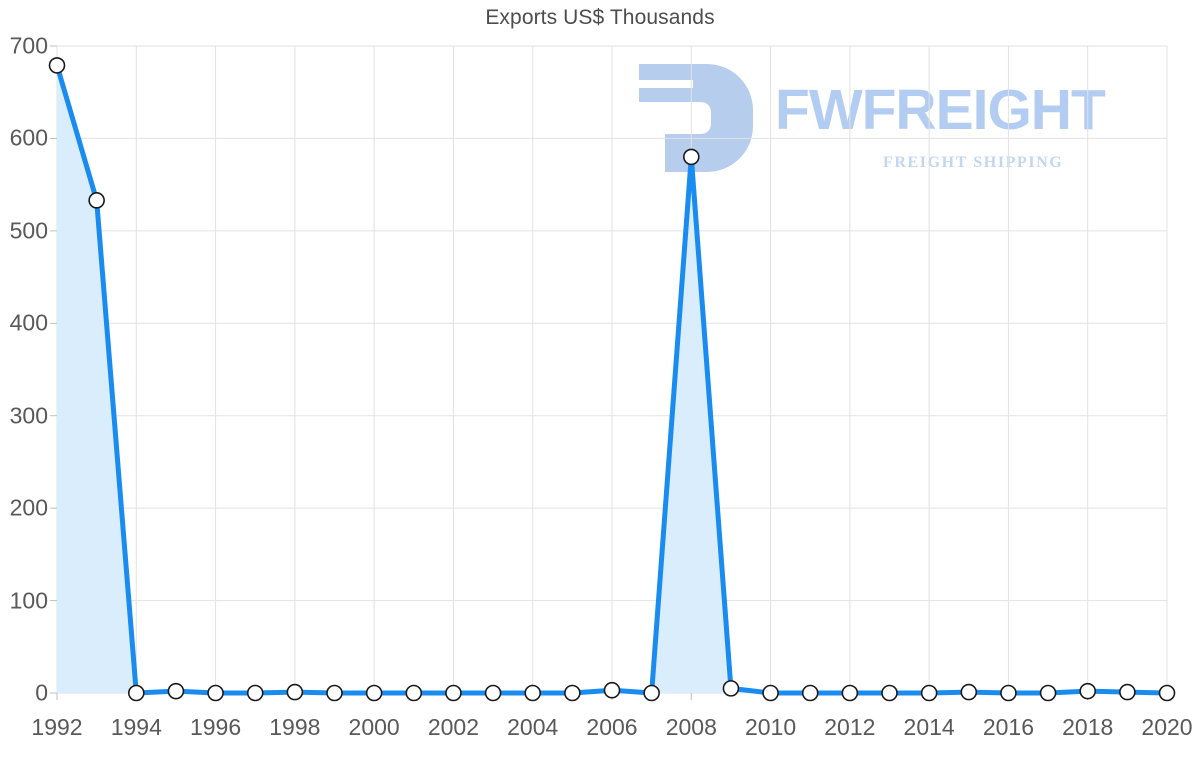 Image resolution: width=1200 pixels, height=763 pixels. Describe the element at coordinates (28, 230) in the screenshot. I see `y-axis-tick-label: 500` at that location.